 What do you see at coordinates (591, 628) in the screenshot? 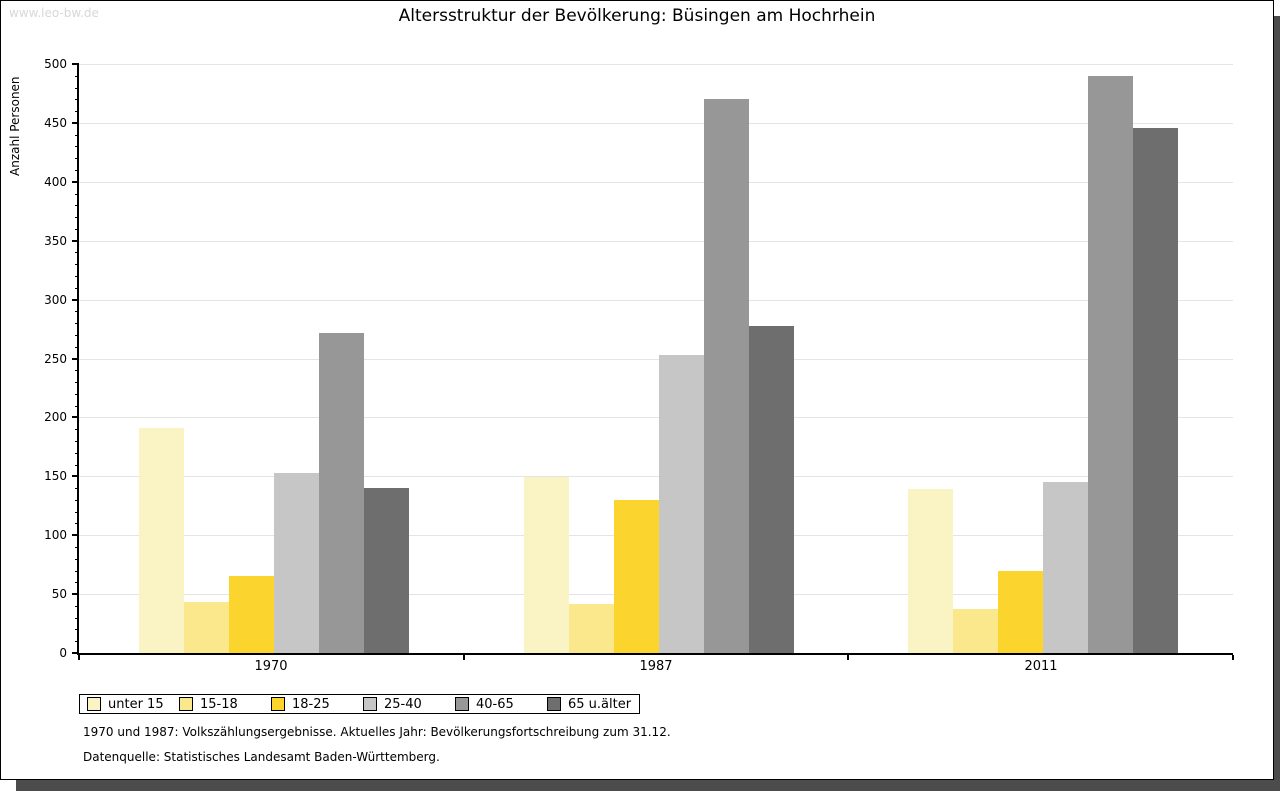
I see `bar-15-18-1987` at bounding box center [591, 628].